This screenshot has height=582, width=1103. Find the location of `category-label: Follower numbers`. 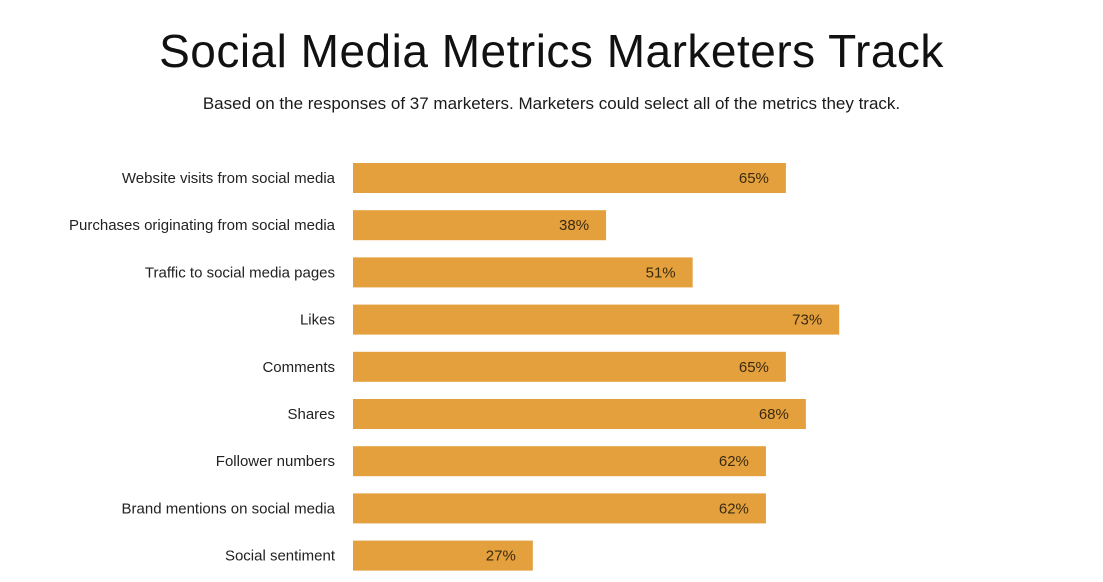

category-label: Follower numbers is located at coordinates (275, 461).